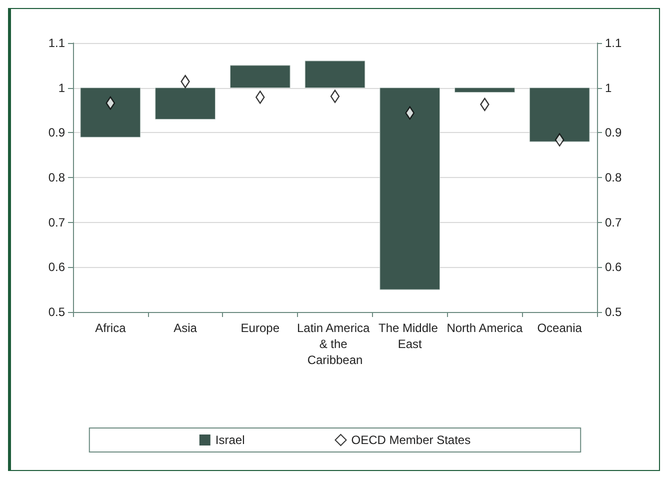  What do you see at coordinates (62, 87) in the screenshot?
I see `y-tick-label: 1` at bounding box center [62, 87].